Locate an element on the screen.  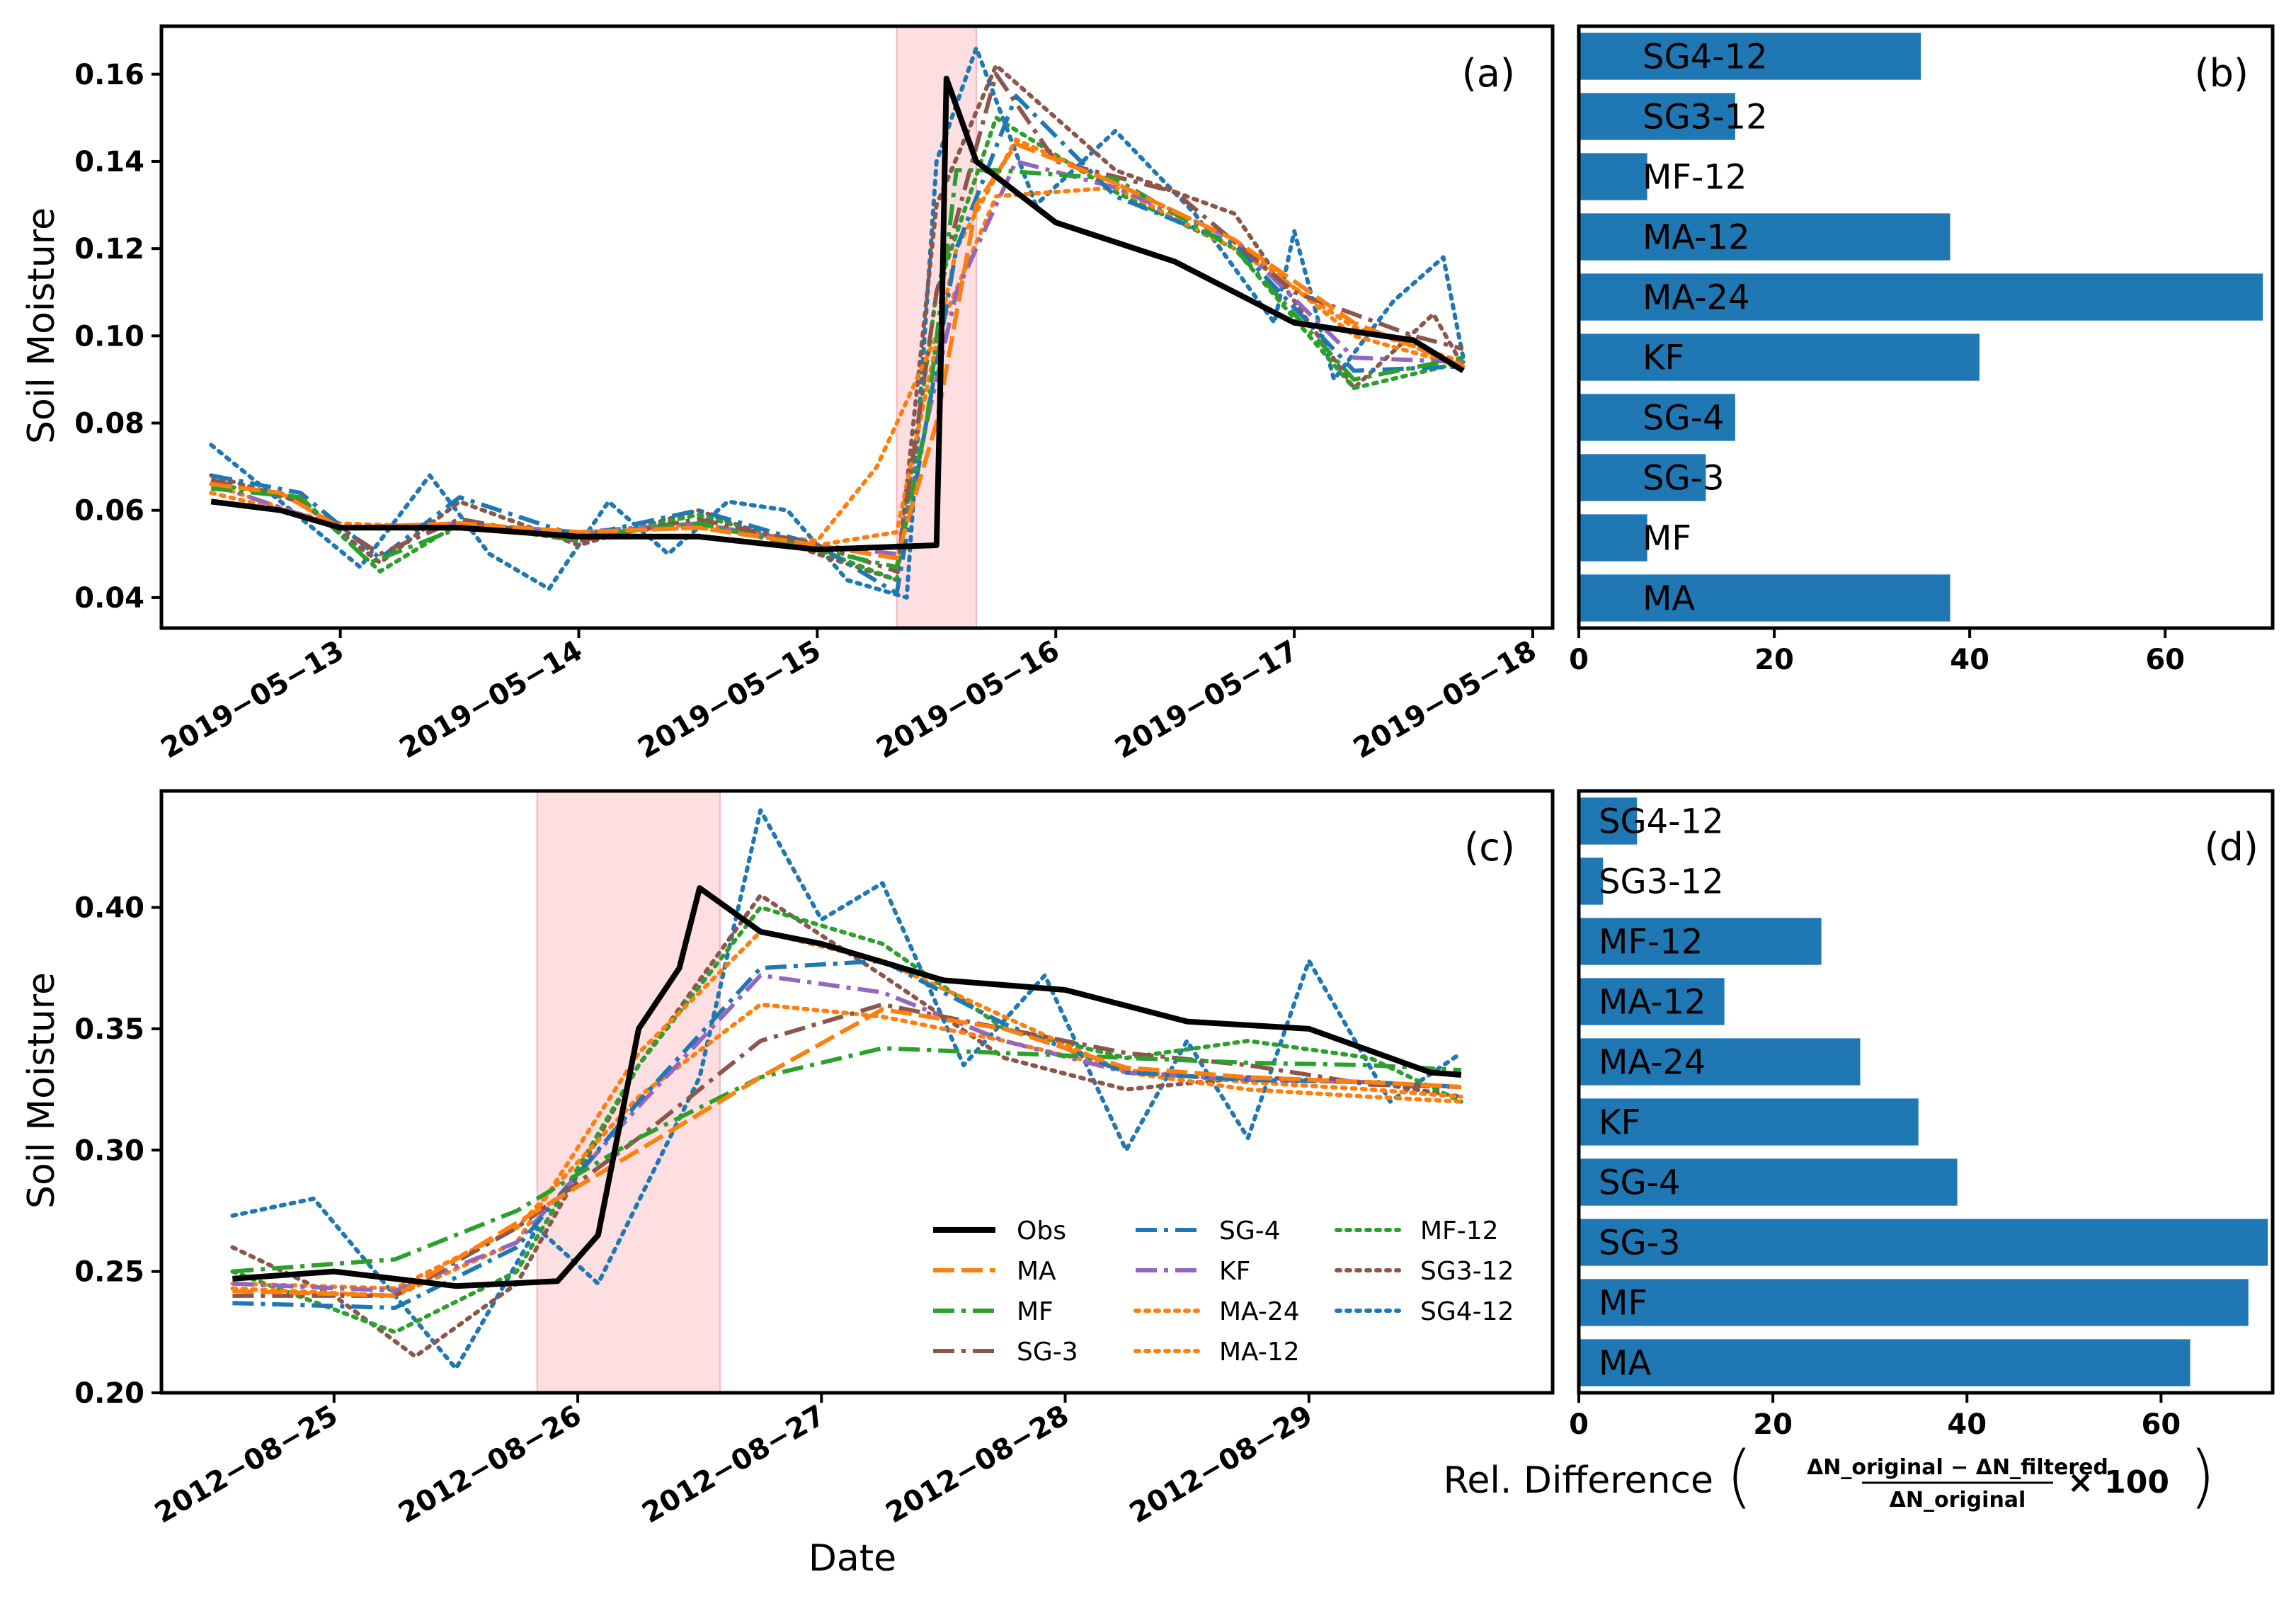
y-tick-label: 0.16 is located at coordinates (109, 75).